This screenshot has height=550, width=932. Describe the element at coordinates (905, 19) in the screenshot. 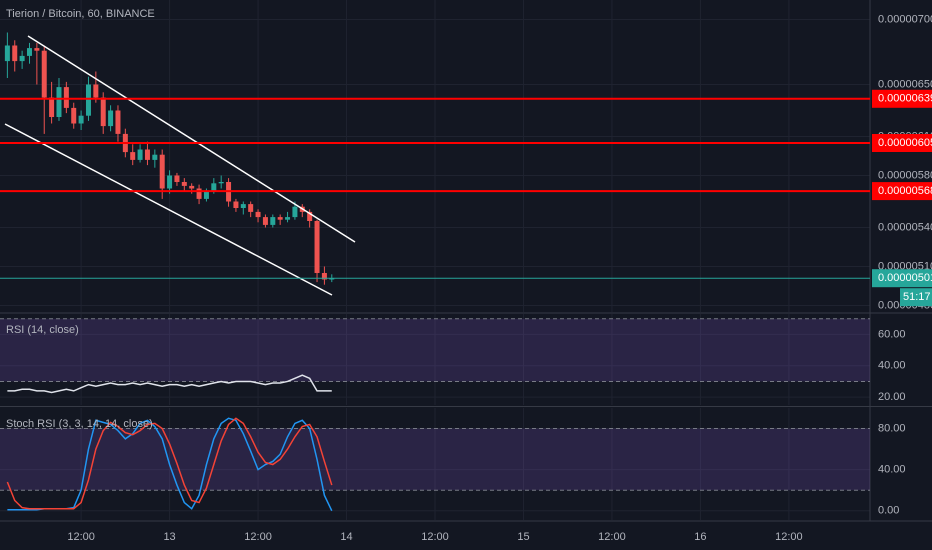

I see `y-tick-label: 0.00000700` at that location.